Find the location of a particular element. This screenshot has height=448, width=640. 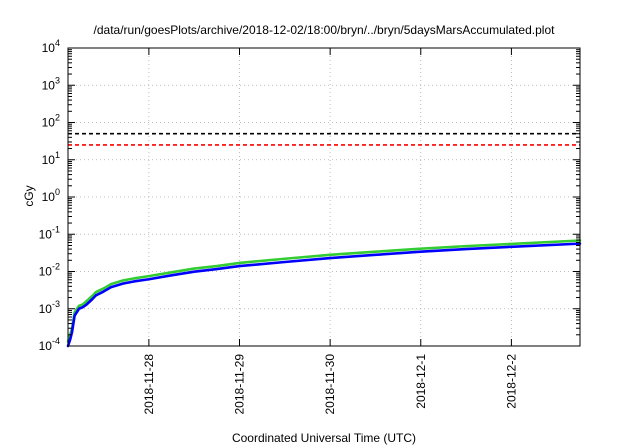

y-tick-exponent: -1 is located at coordinates (56, 229).